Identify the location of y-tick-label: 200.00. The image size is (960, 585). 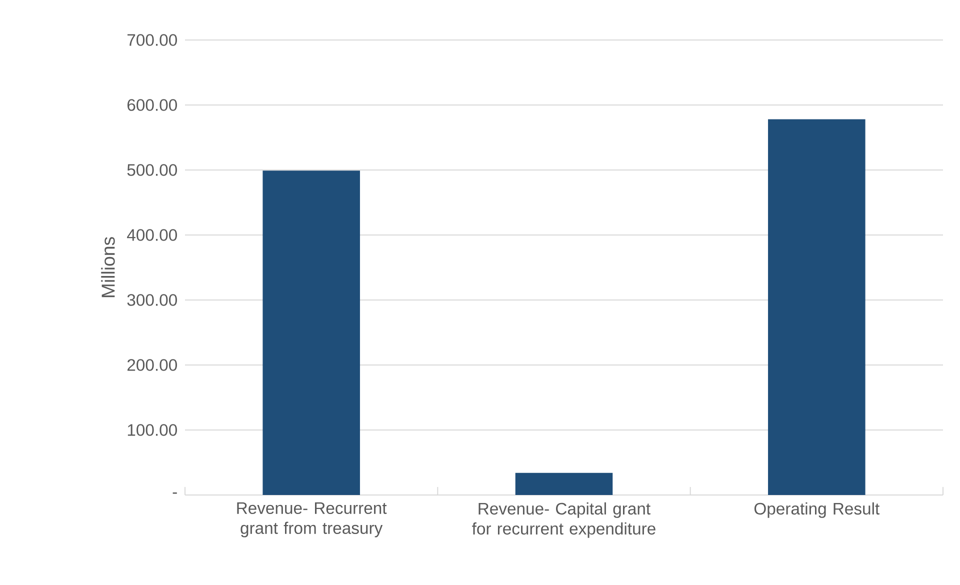
(152, 365).